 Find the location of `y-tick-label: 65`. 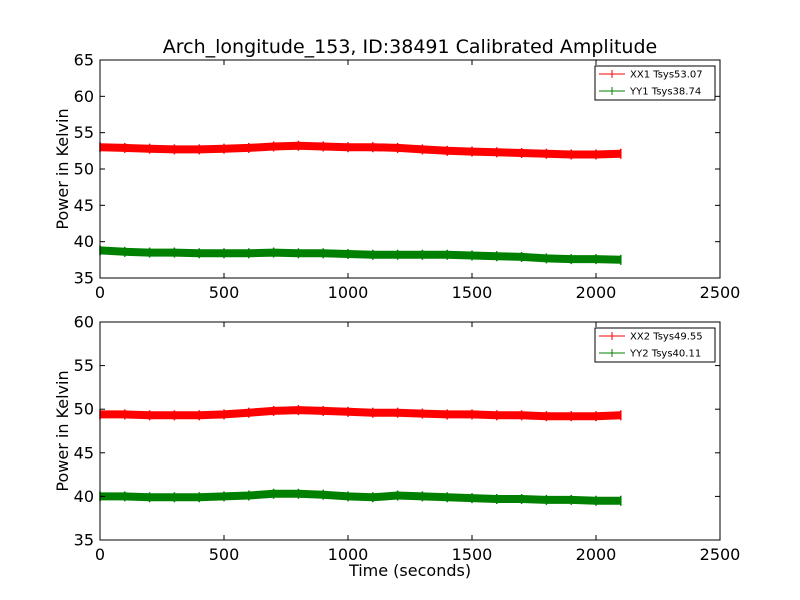

y-tick-label: 65 is located at coordinates (84, 60).